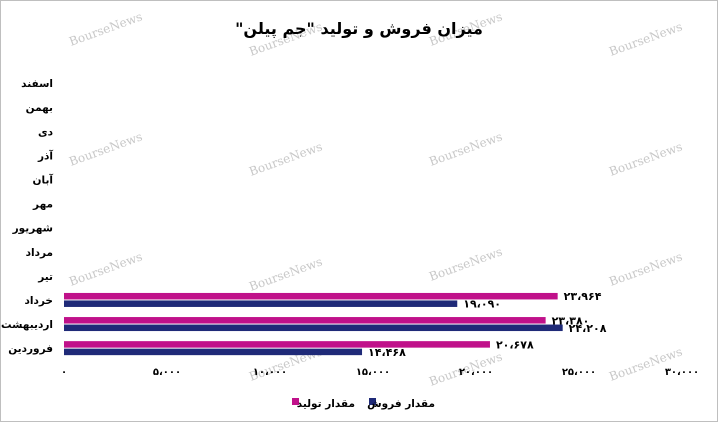  I want to click on x-tick-label: ۱۵،۰۰۰, so click(373, 372).